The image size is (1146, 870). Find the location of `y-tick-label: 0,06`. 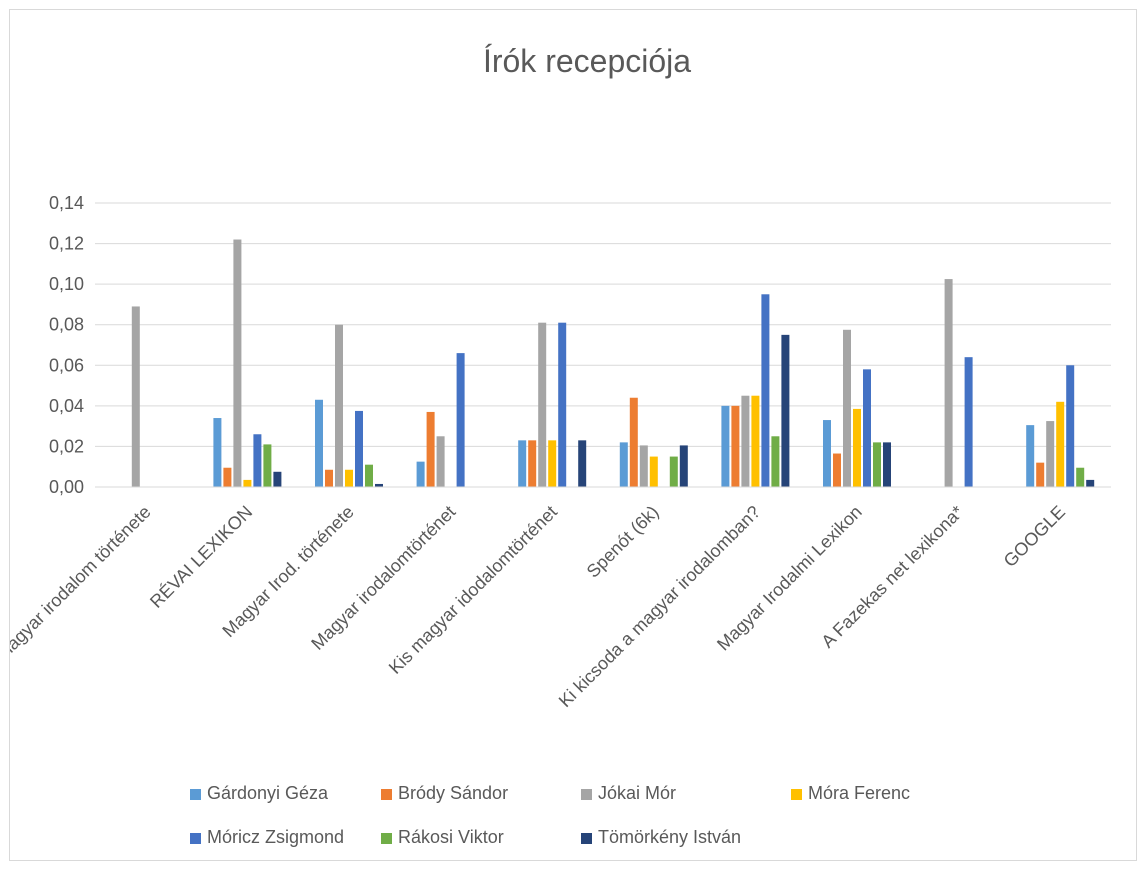

y-tick-label: 0,06 is located at coordinates (66, 365).